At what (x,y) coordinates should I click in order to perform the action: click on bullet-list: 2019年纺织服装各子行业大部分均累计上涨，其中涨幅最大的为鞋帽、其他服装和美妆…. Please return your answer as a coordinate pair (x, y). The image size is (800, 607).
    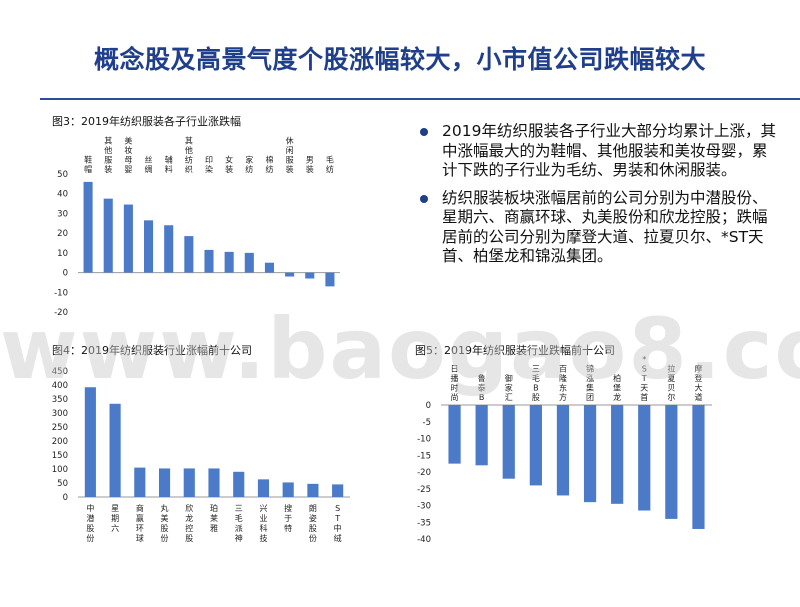
    Looking at the image, I should click on (598, 198).